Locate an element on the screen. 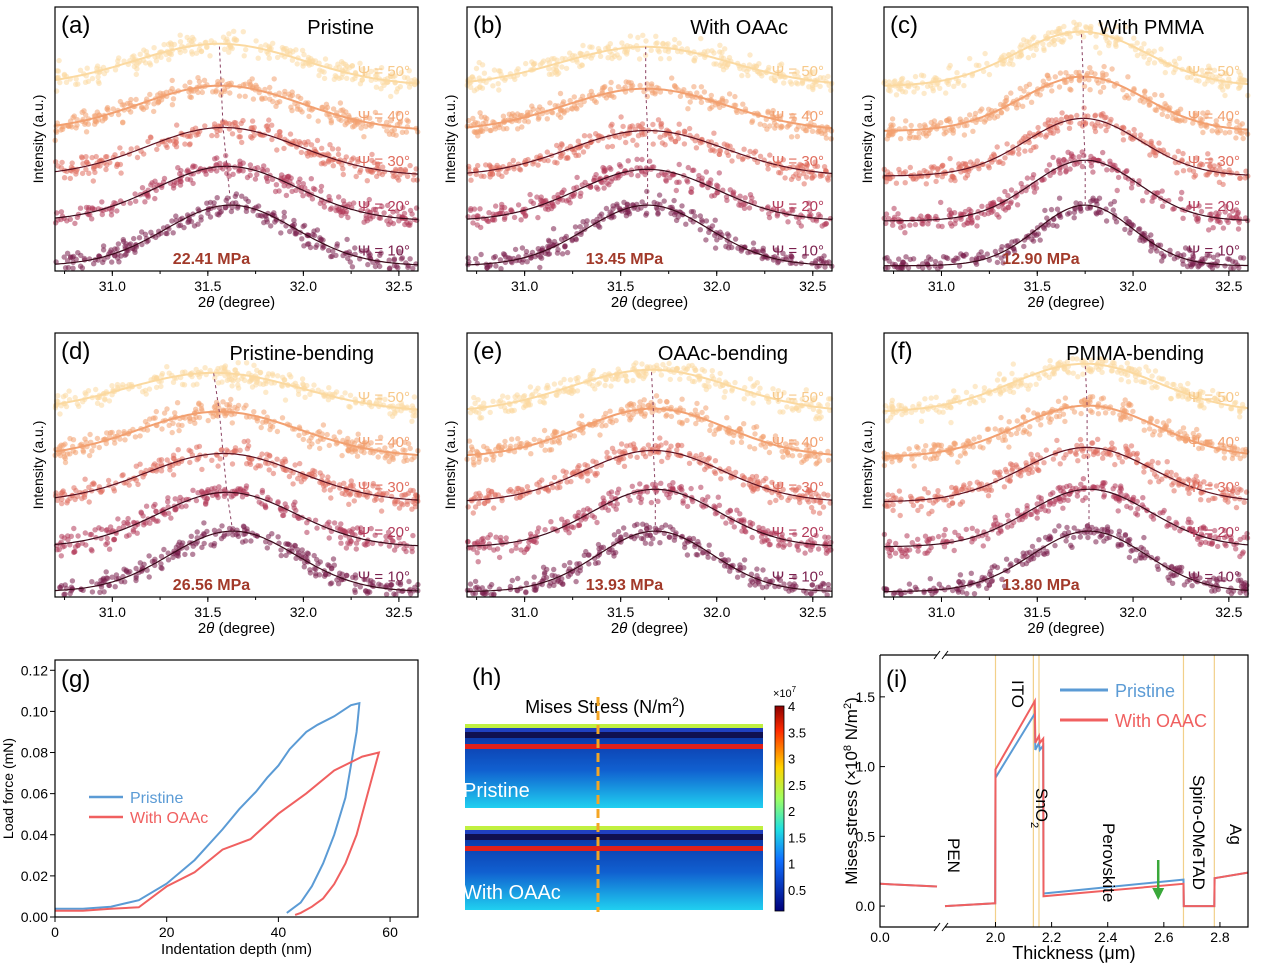 This screenshot has height=970, width=1268. xlabel-part: 2 is located at coordinates (1031, 302).